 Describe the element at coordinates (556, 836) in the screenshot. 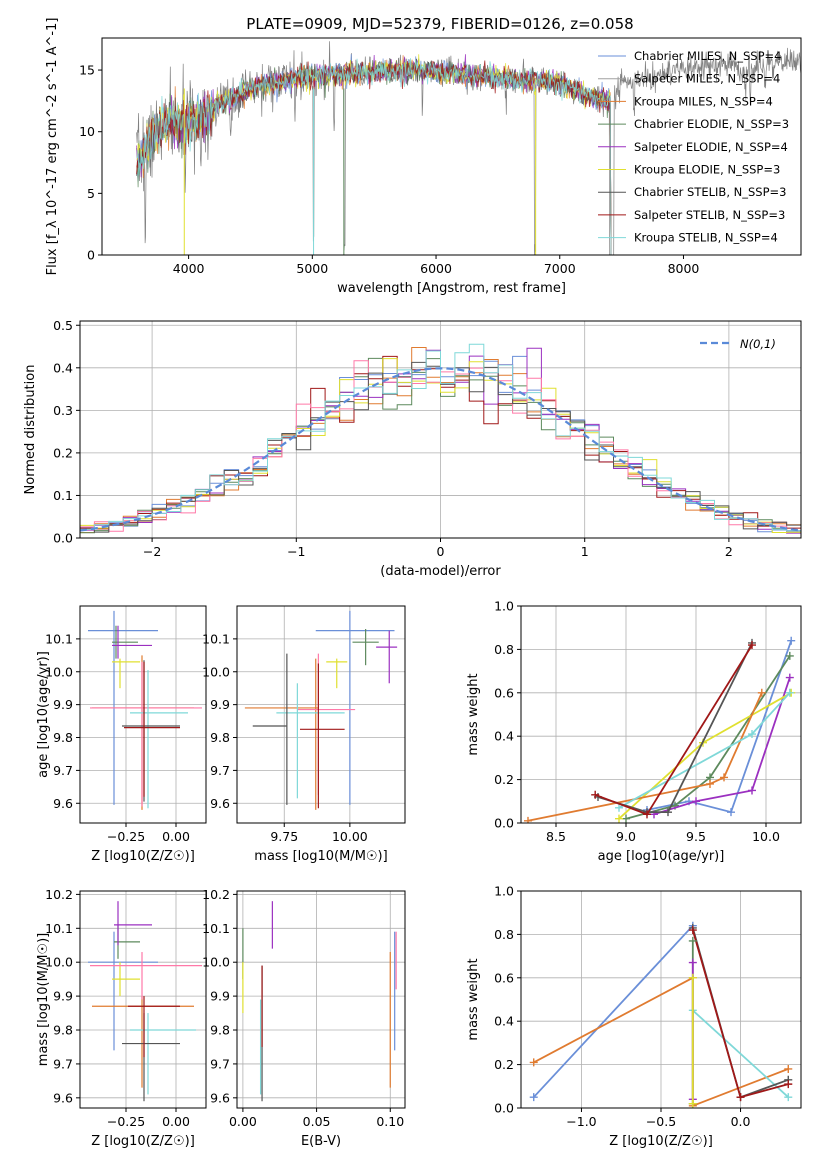

I see `x-tick-label: 8.5` at that location.